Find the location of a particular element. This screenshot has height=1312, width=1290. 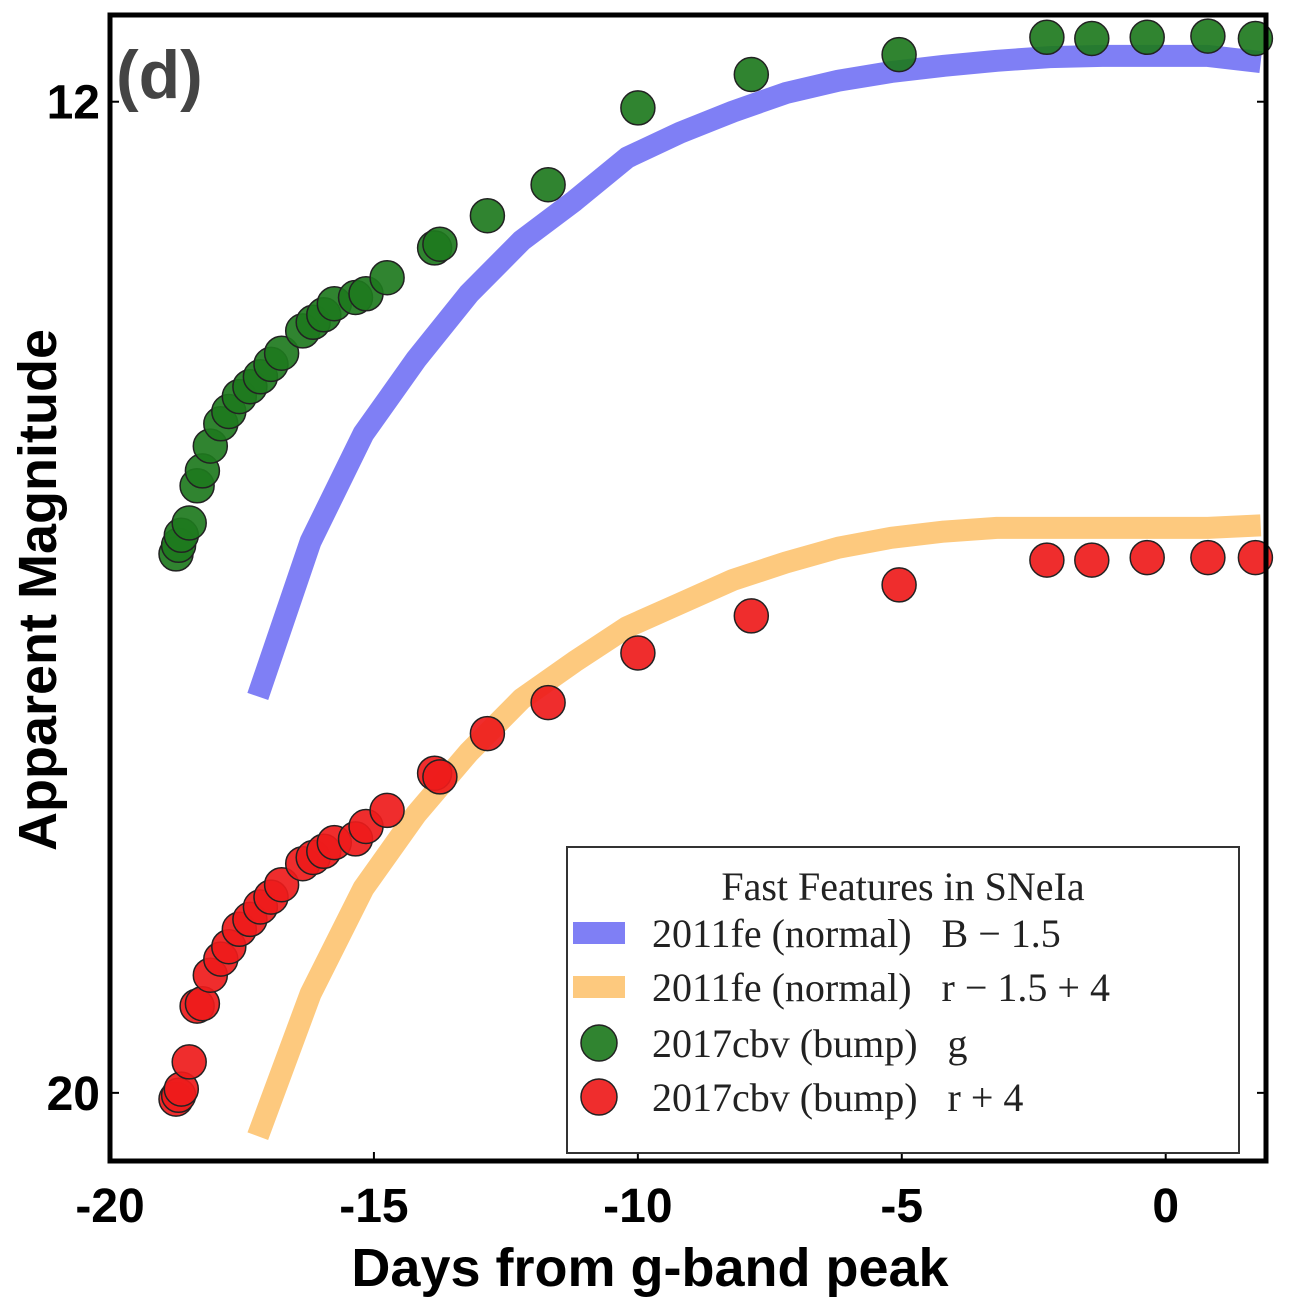

y-tick-label: 12 is located at coordinates (73, 103).